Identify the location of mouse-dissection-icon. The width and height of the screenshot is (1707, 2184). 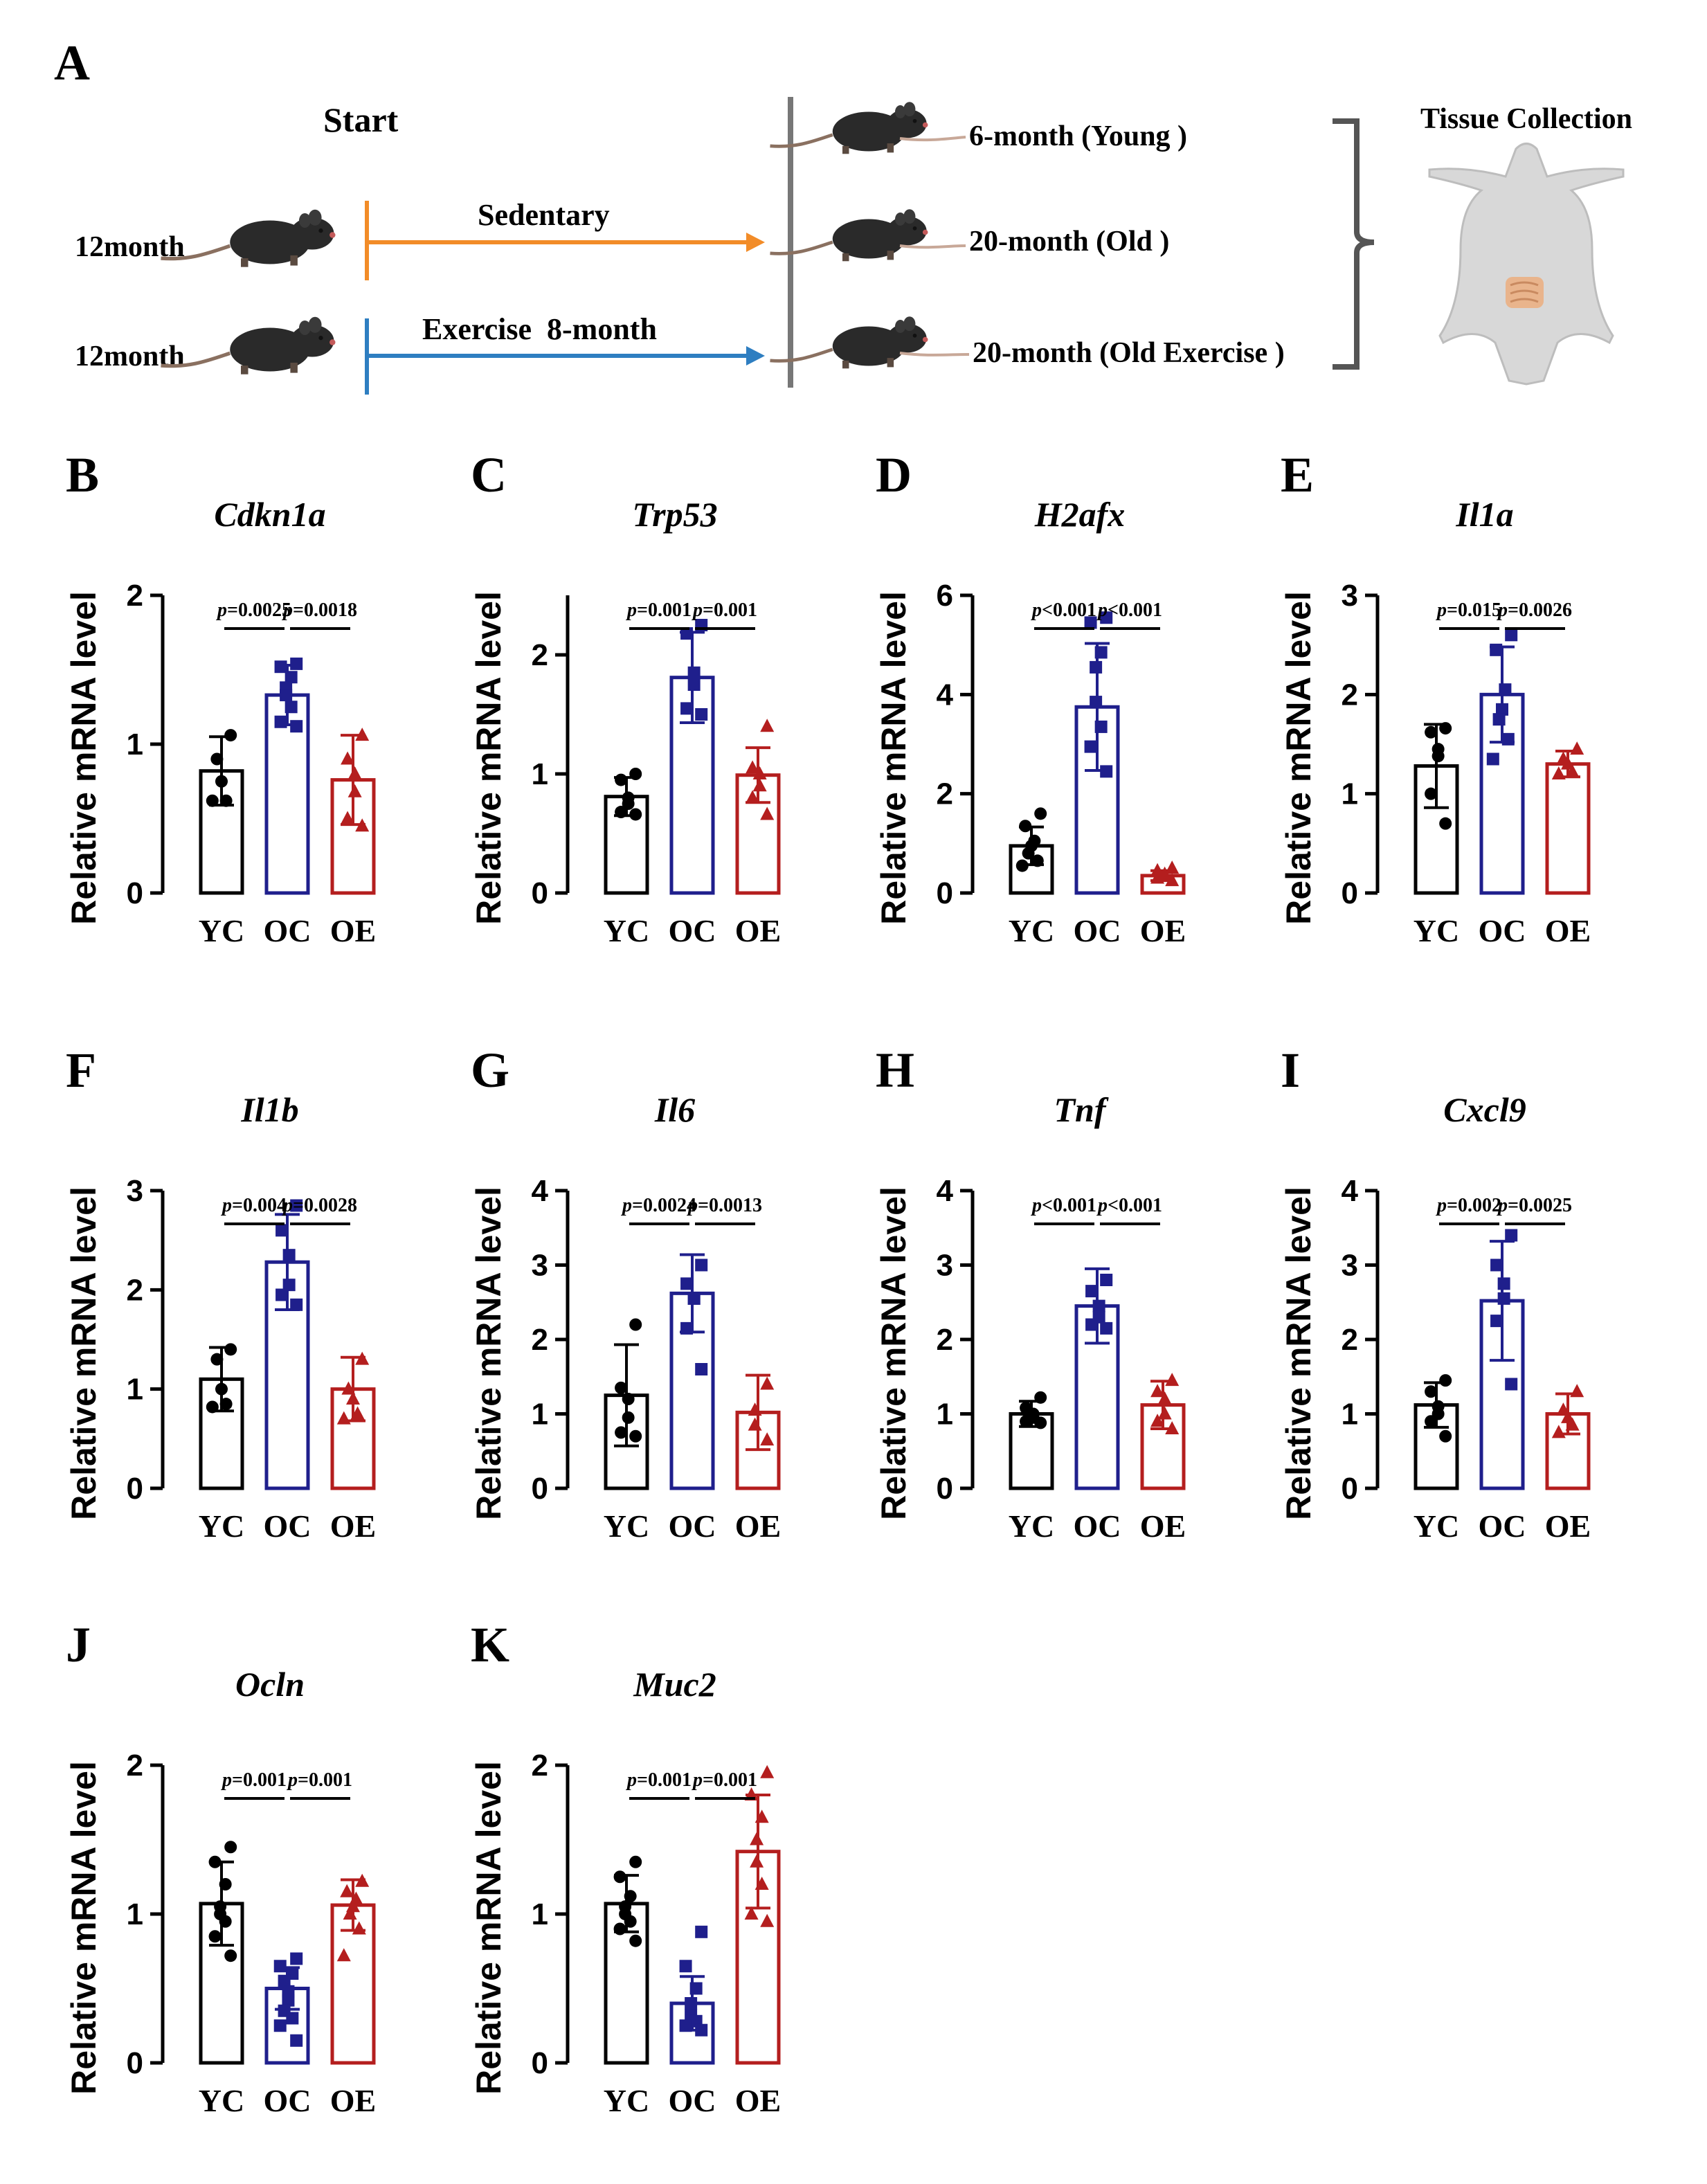
(1526, 264).